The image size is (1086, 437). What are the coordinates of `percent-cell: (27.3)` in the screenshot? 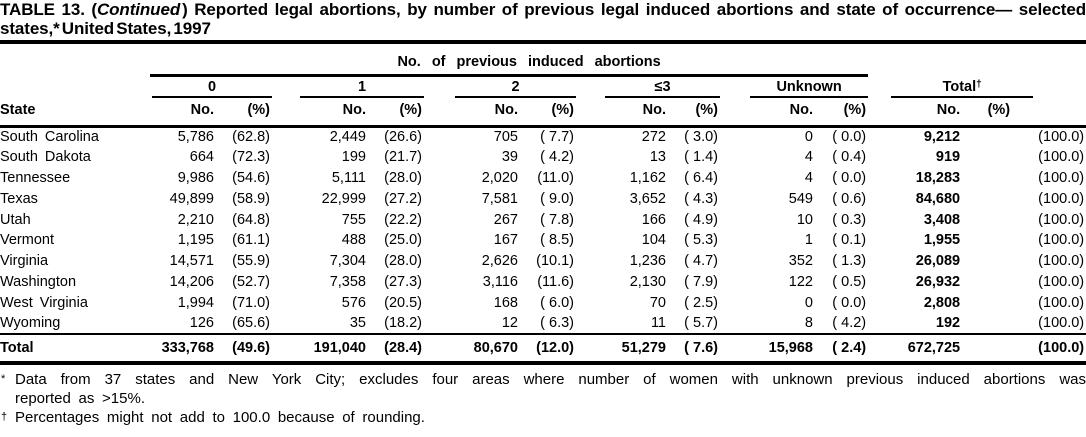 It's located at (403, 281).